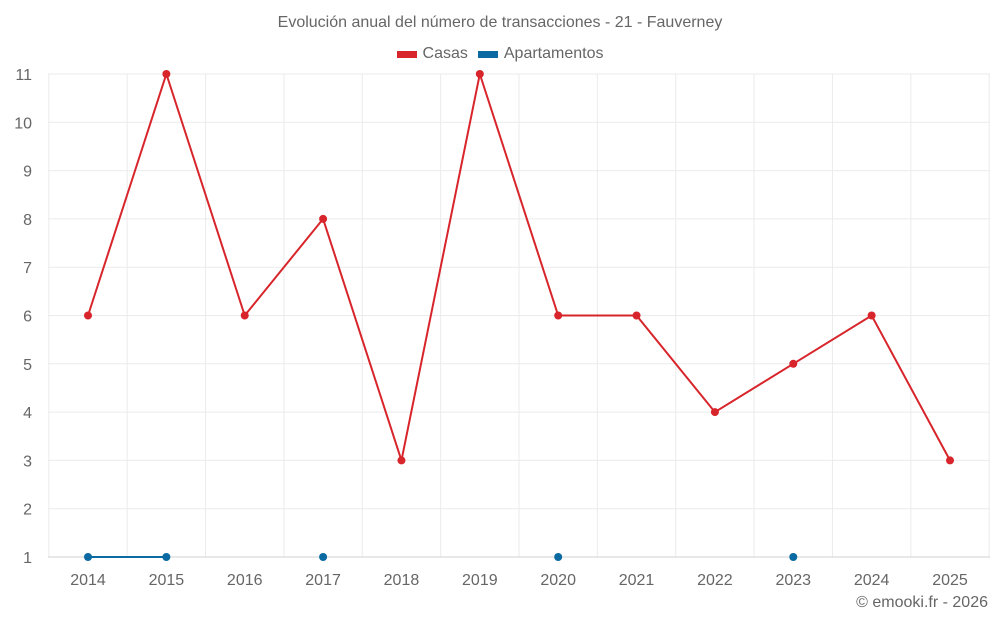  Describe the element at coordinates (27, 220) in the screenshot. I see `y-tick-label: 8` at that location.